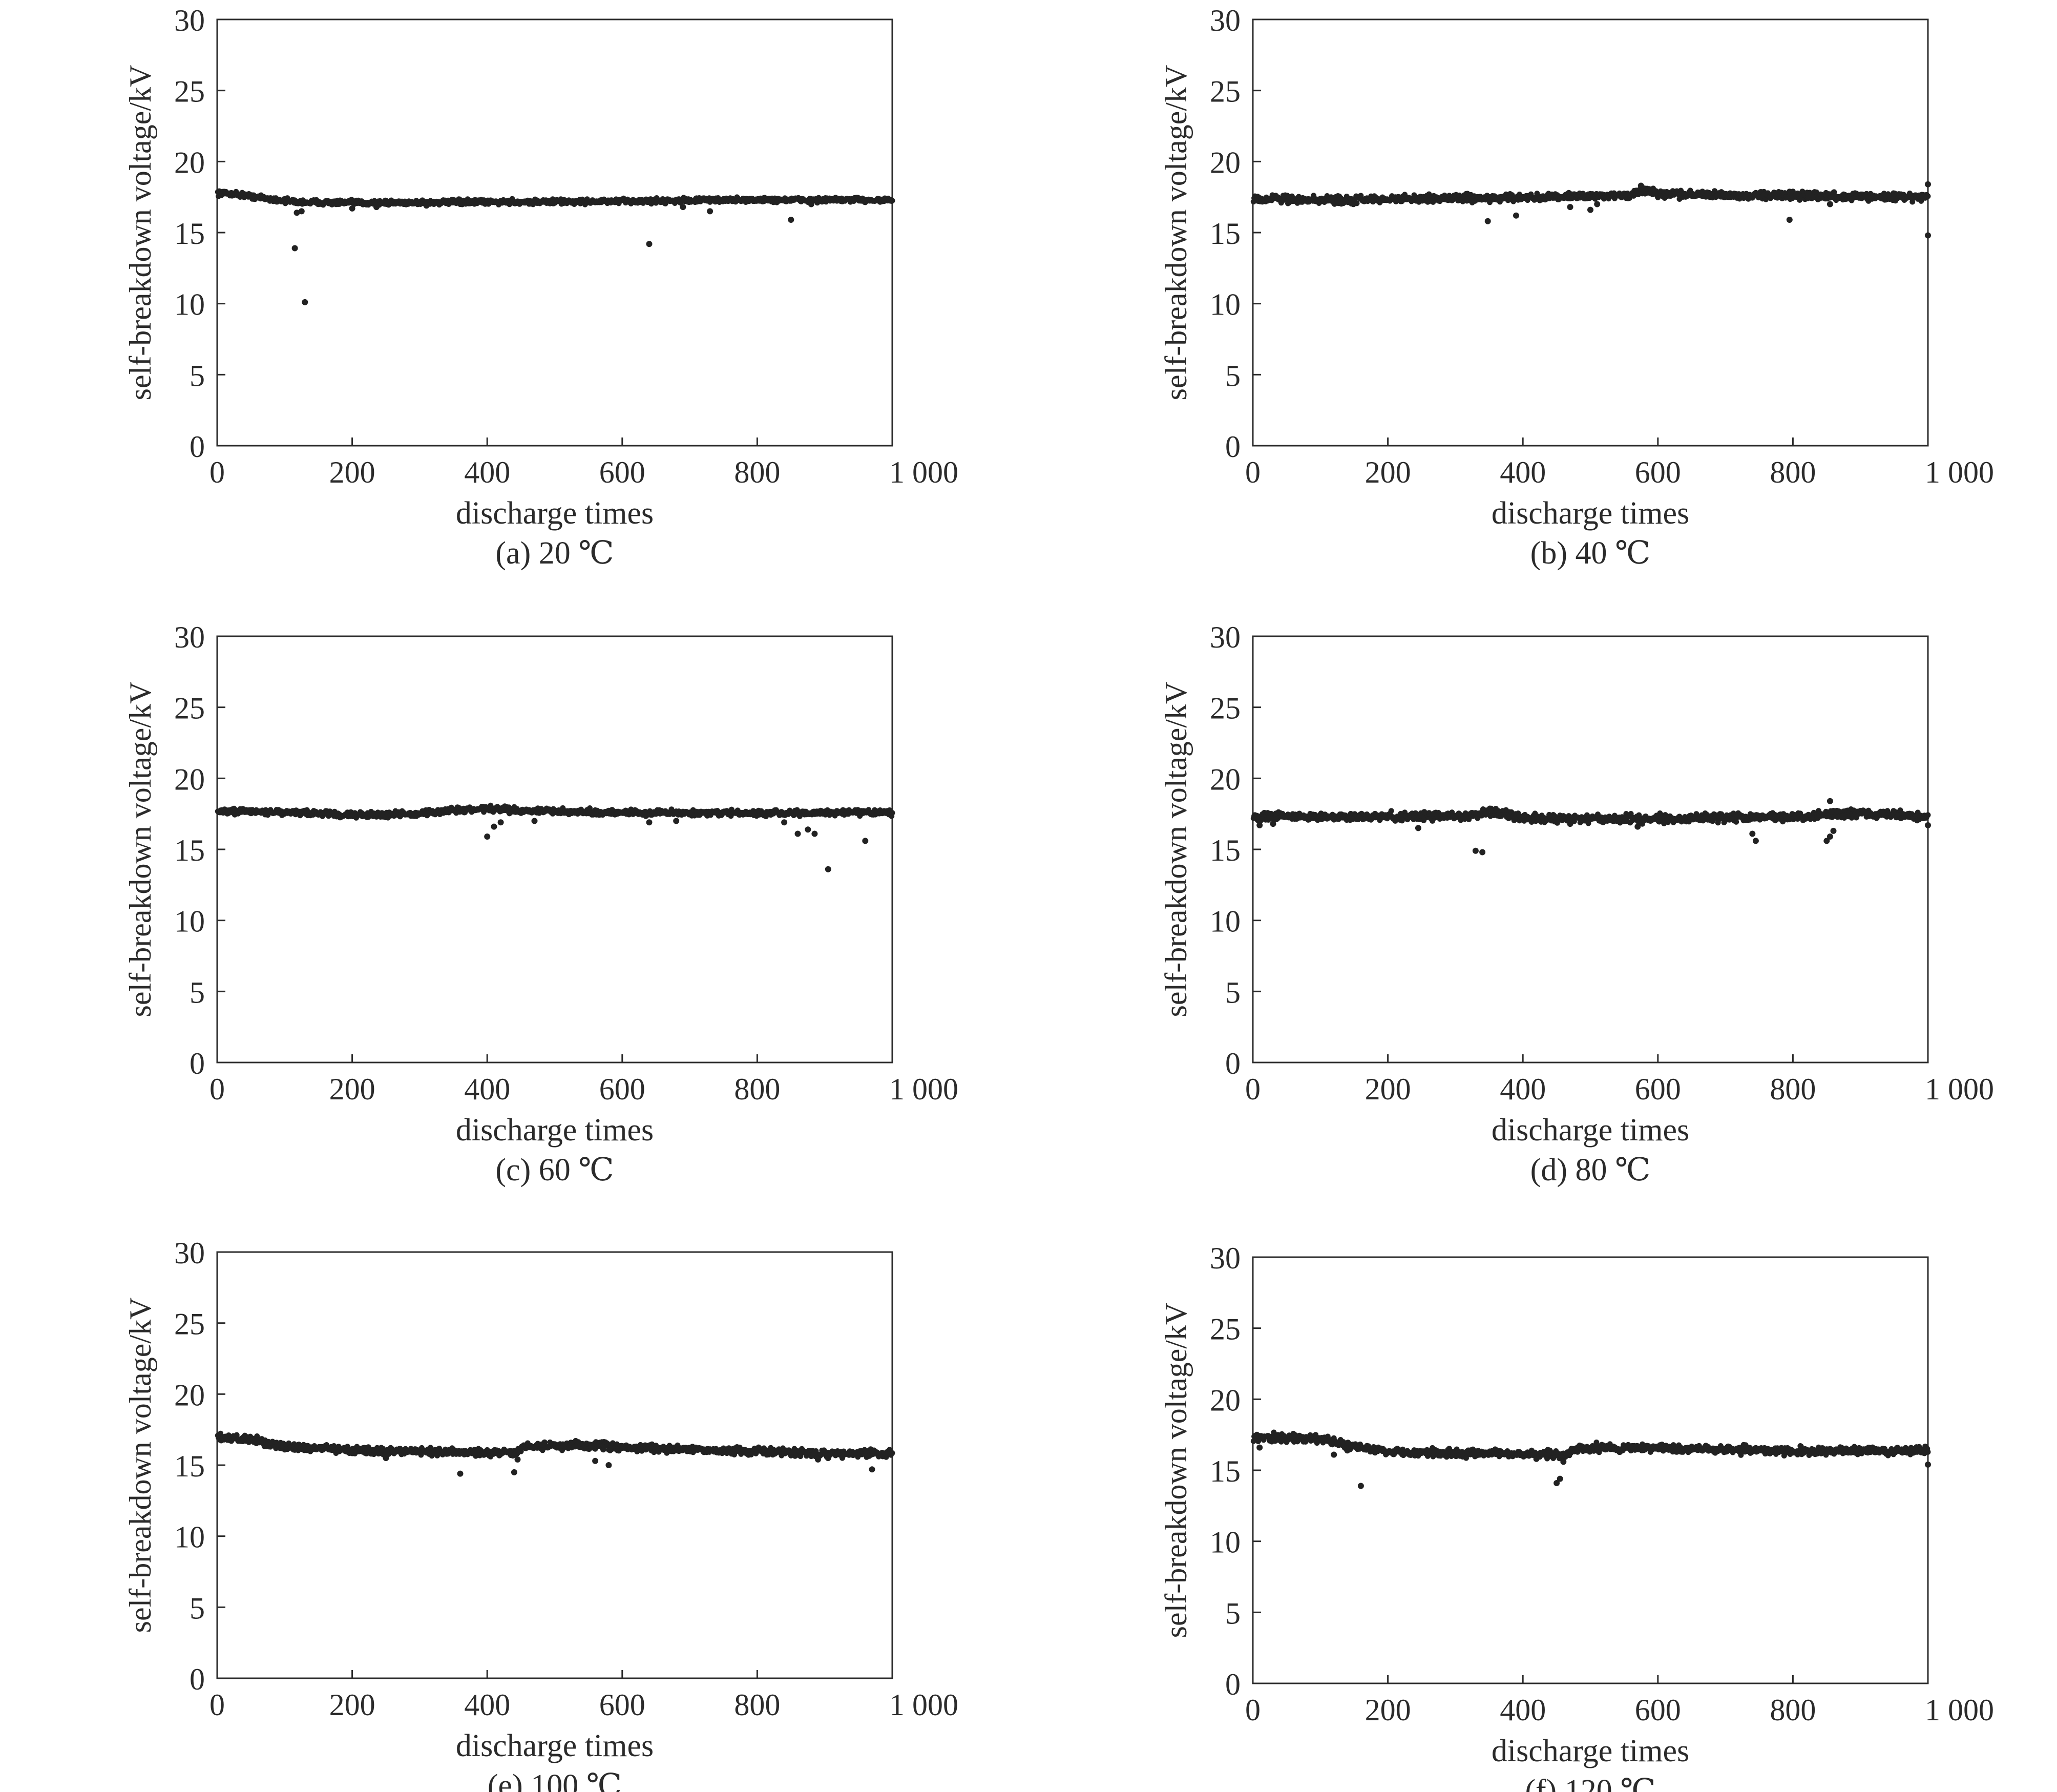 Image resolution: width=2057 pixels, height=1792 pixels. I want to click on panel-caption: (b) 40 ℃, so click(1590, 554).